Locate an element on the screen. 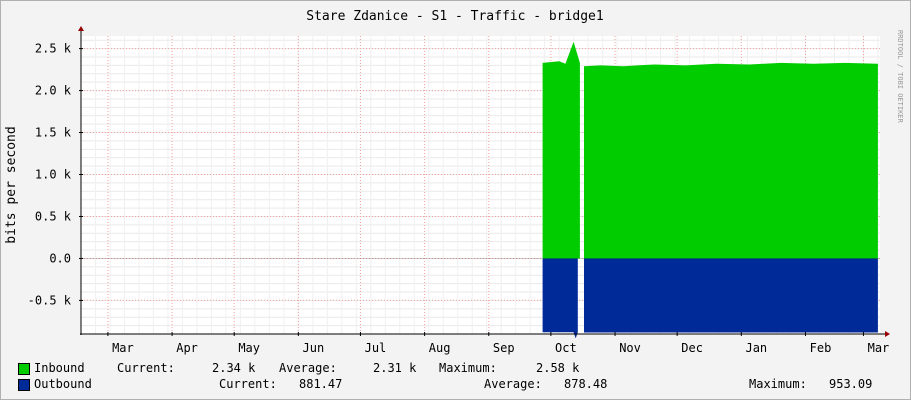 This screenshot has width=911, height=400. y-axis-label: bits per second is located at coordinates (11, 184).